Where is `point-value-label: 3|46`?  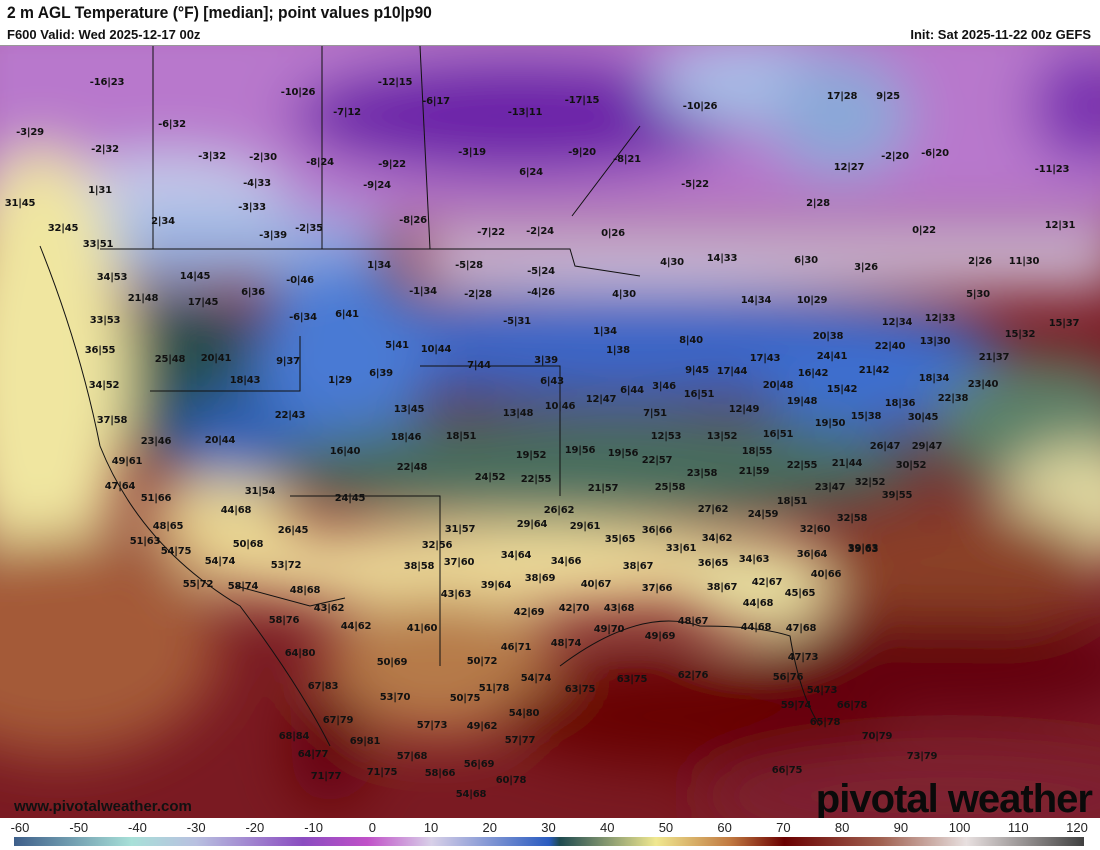
point-value-label: 3|46 is located at coordinates (664, 386).